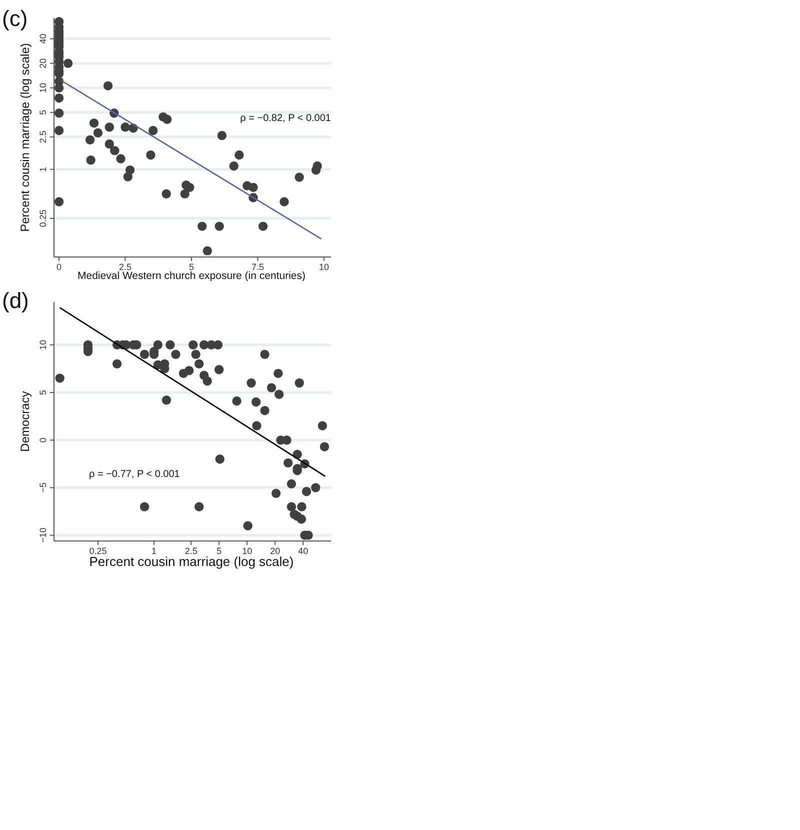 The image size is (800, 830). What do you see at coordinates (25, 137) in the screenshot?
I see `y-axis-title: Percent cousin marriage (log scale)` at bounding box center [25, 137].